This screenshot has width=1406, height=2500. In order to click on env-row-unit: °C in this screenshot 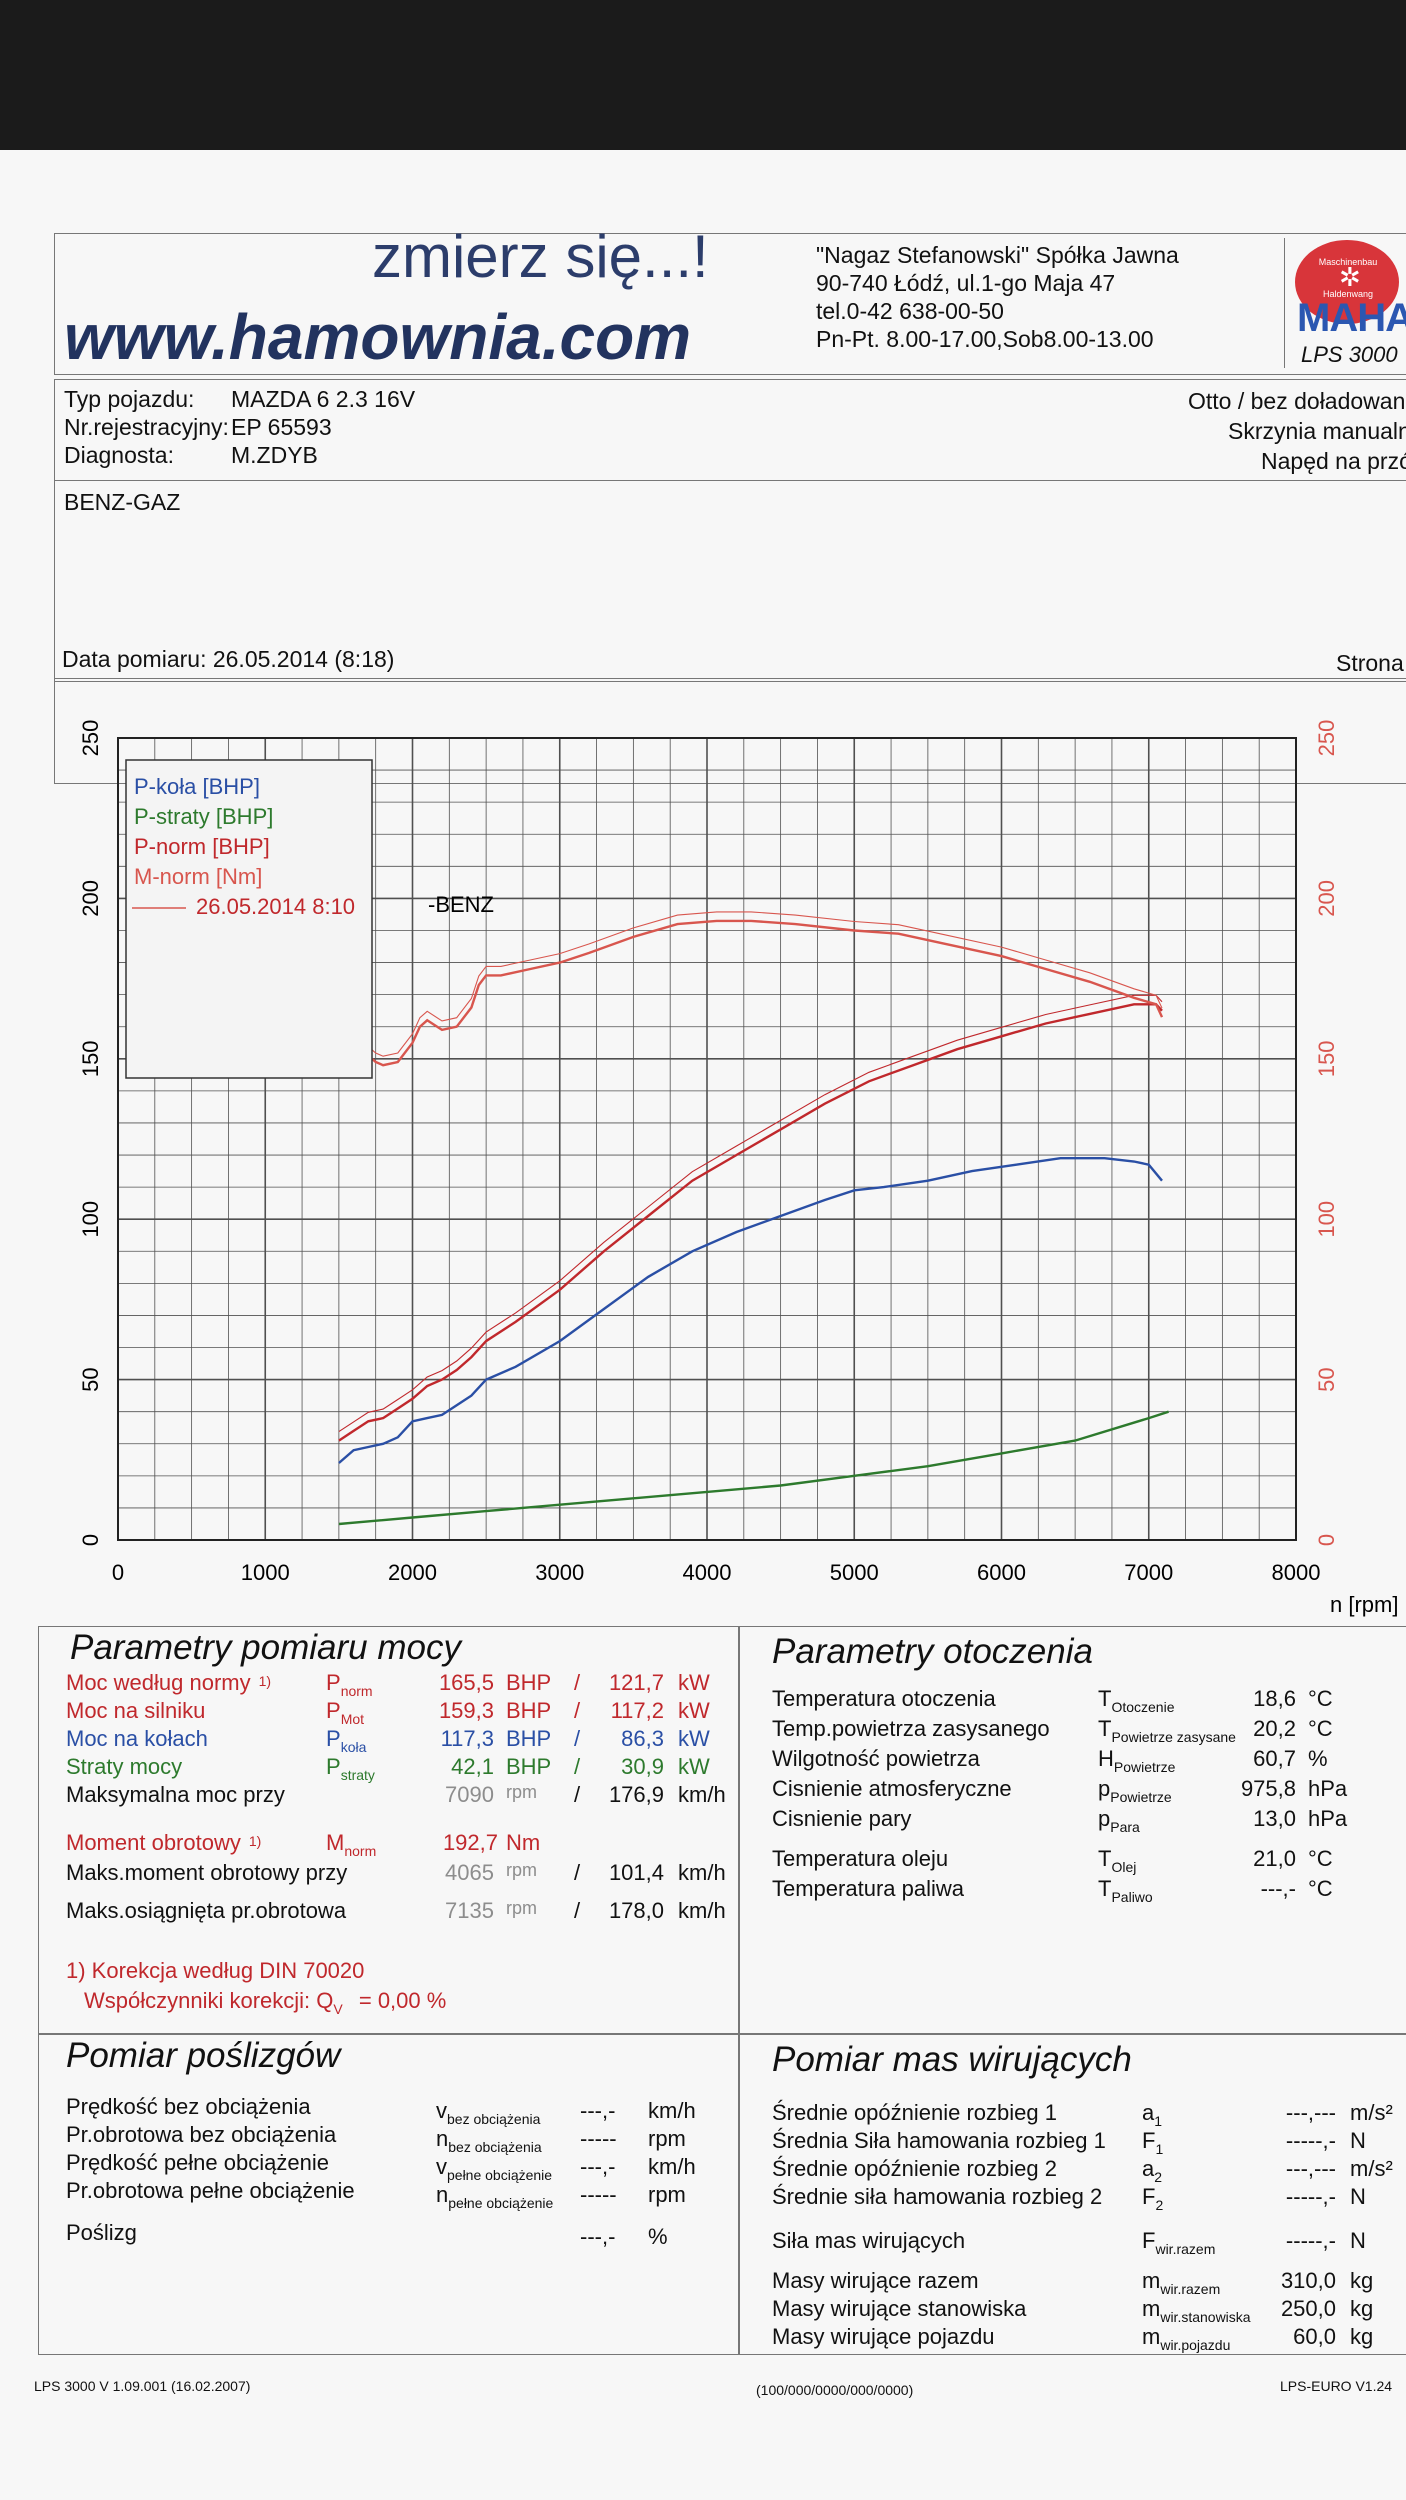, I will do `click(1320, 1888)`.